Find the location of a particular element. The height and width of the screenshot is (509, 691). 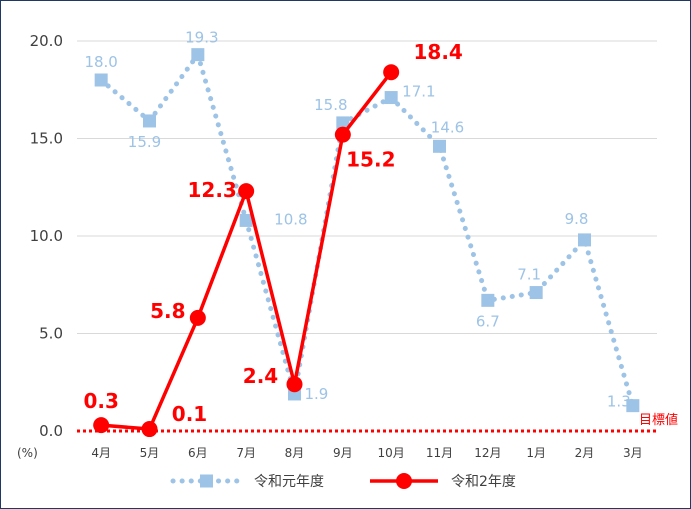

series1-data-label: 1.9 is located at coordinates (317, 394).